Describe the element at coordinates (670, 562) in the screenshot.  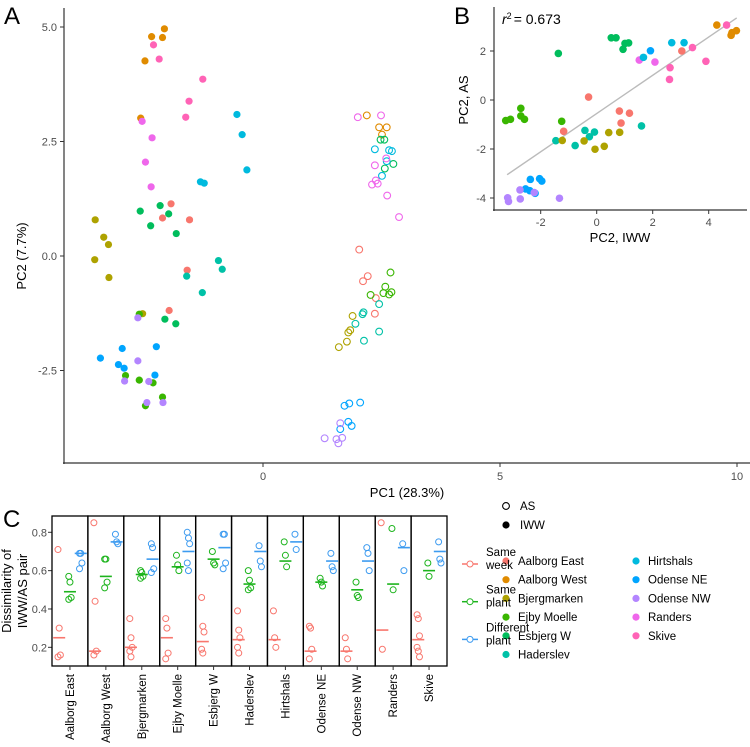
I see `legend-hirtshals-label: Hirtshals` at that location.